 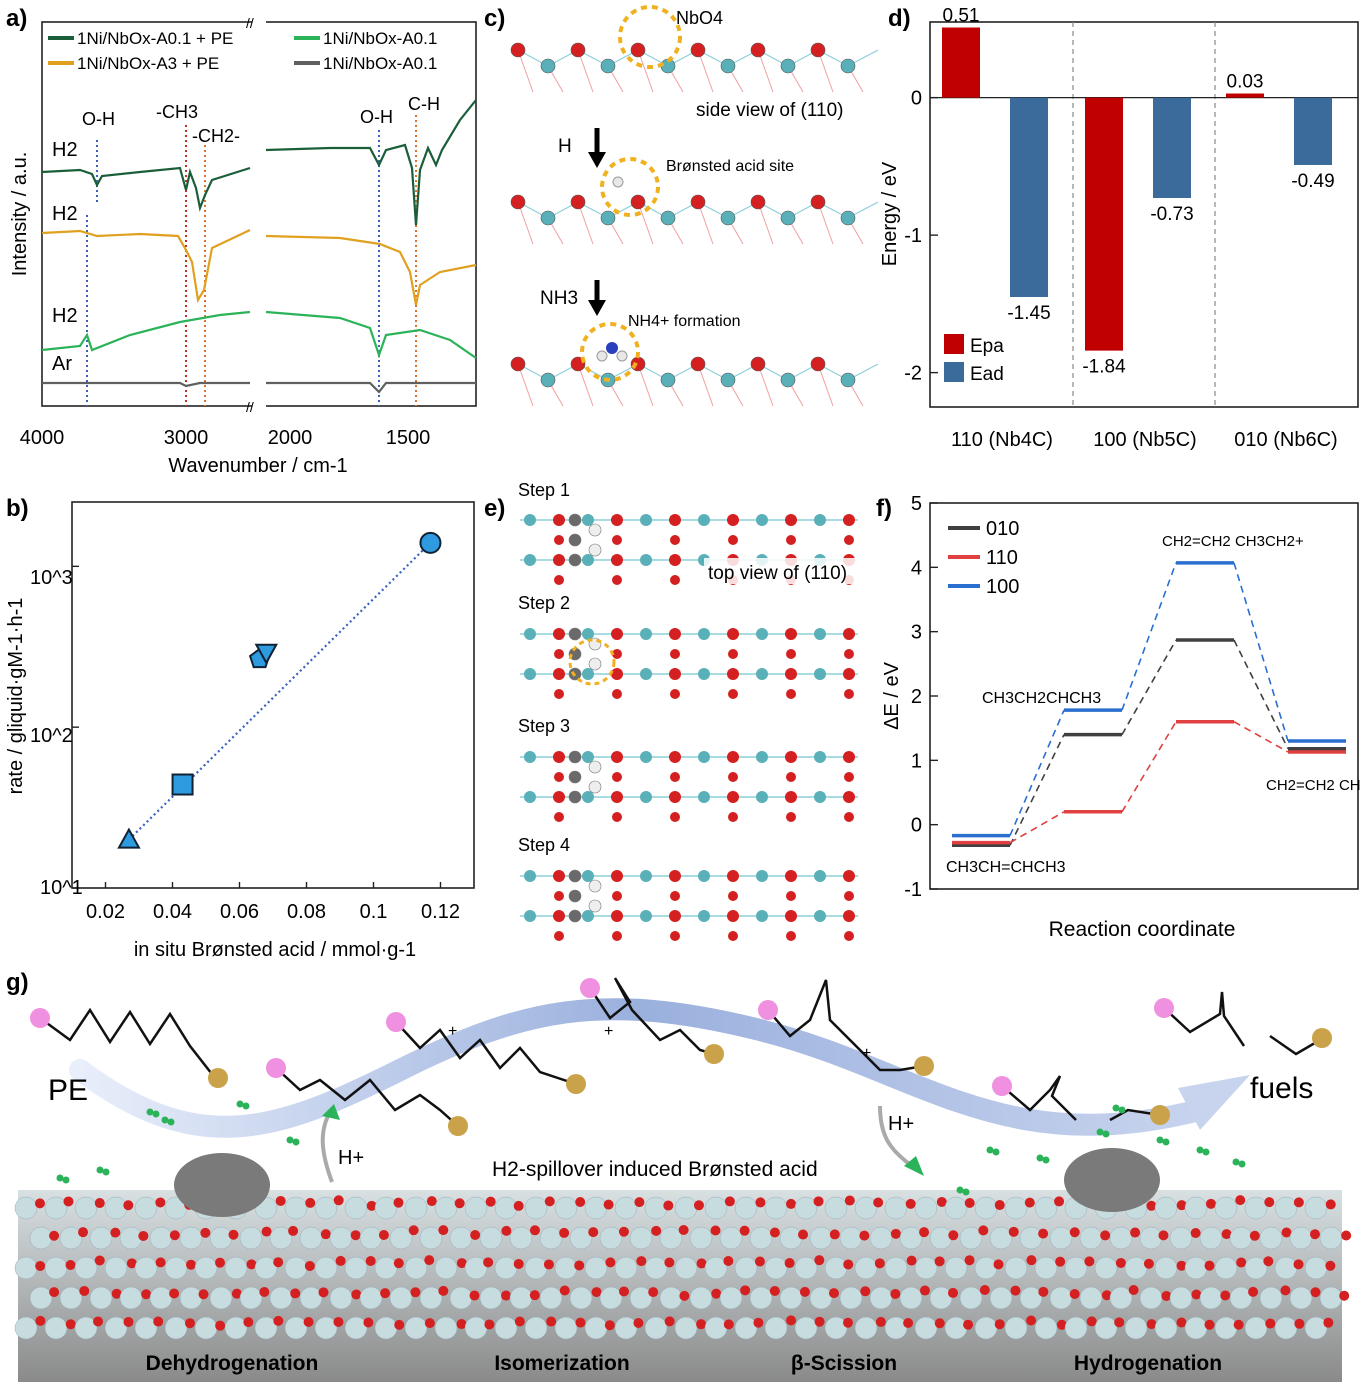 I want to click on spectrum-a1-right, so click(x=371, y=162).